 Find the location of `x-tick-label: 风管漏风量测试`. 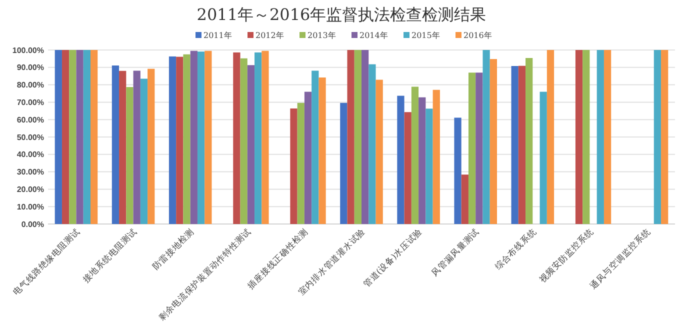

x-tick-label: 风管漏风量测试 is located at coordinates (455, 252).